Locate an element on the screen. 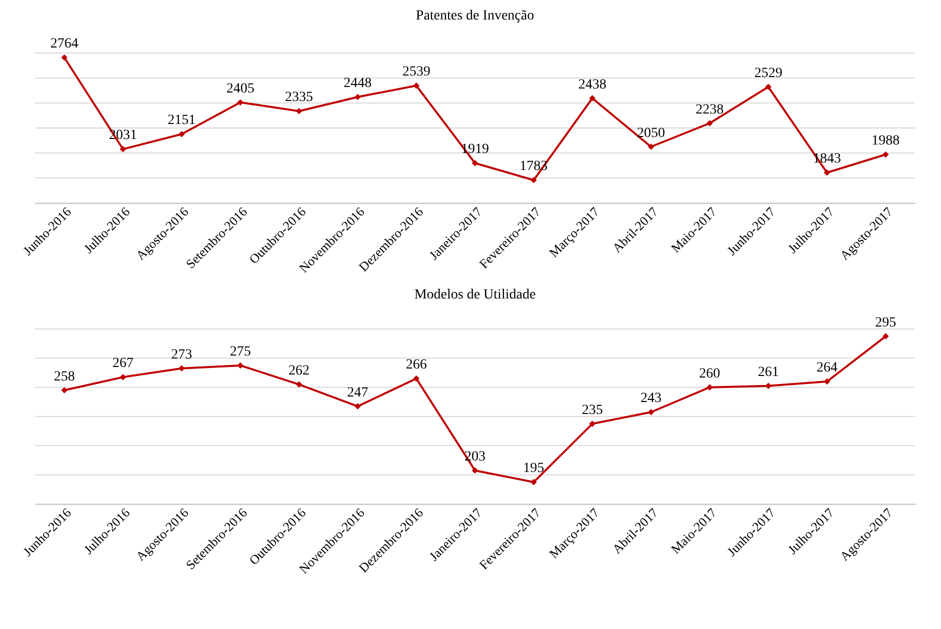 This screenshot has height=629, width=941. data-label: 2151 is located at coordinates (182, 120).